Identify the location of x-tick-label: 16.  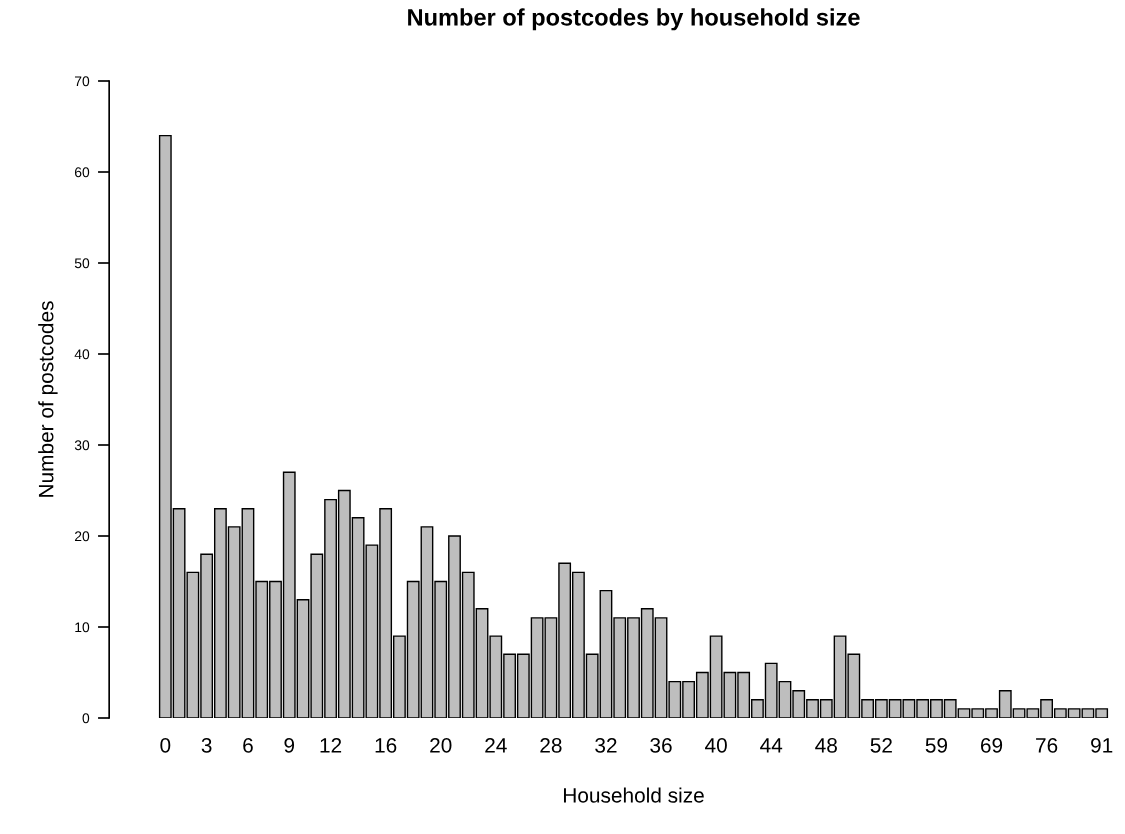
(386, 745).